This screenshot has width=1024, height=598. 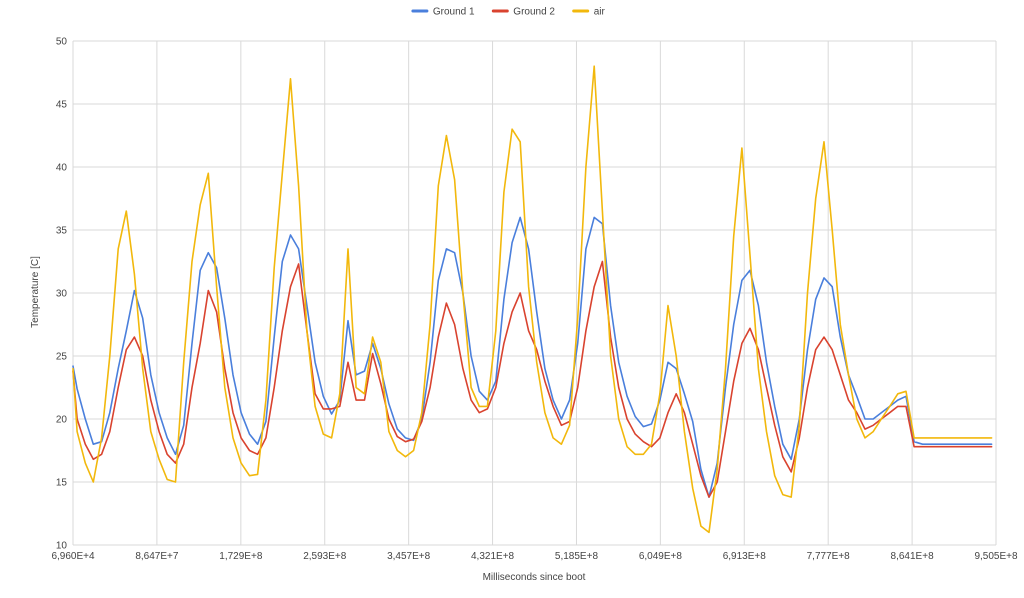 What do you see at coordinates (534, 577) in the screenshot?
I see `x-axis-title: Milliseconds since boot` at bounding box center [534, 577].